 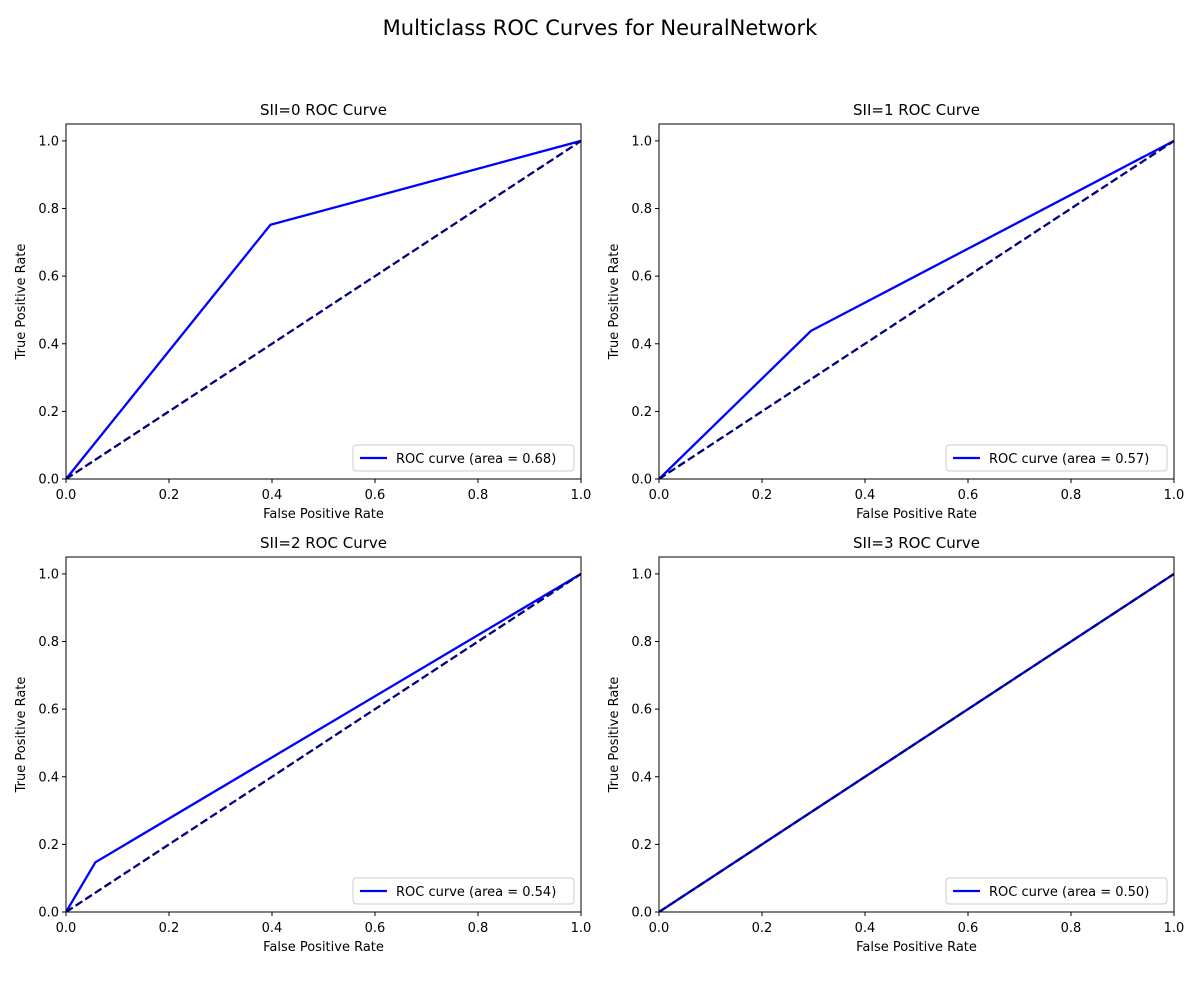 I want to click on legend-label: ROC curve (area = 0.68), so click(x=476, y=459).